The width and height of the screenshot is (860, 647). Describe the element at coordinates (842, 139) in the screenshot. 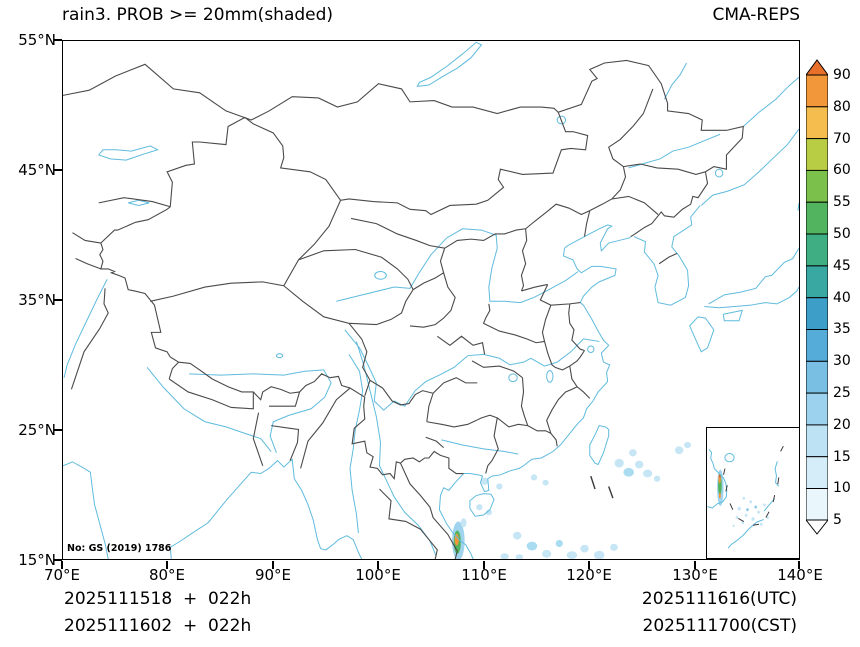

I see `colorbar-label: 70` at that location.